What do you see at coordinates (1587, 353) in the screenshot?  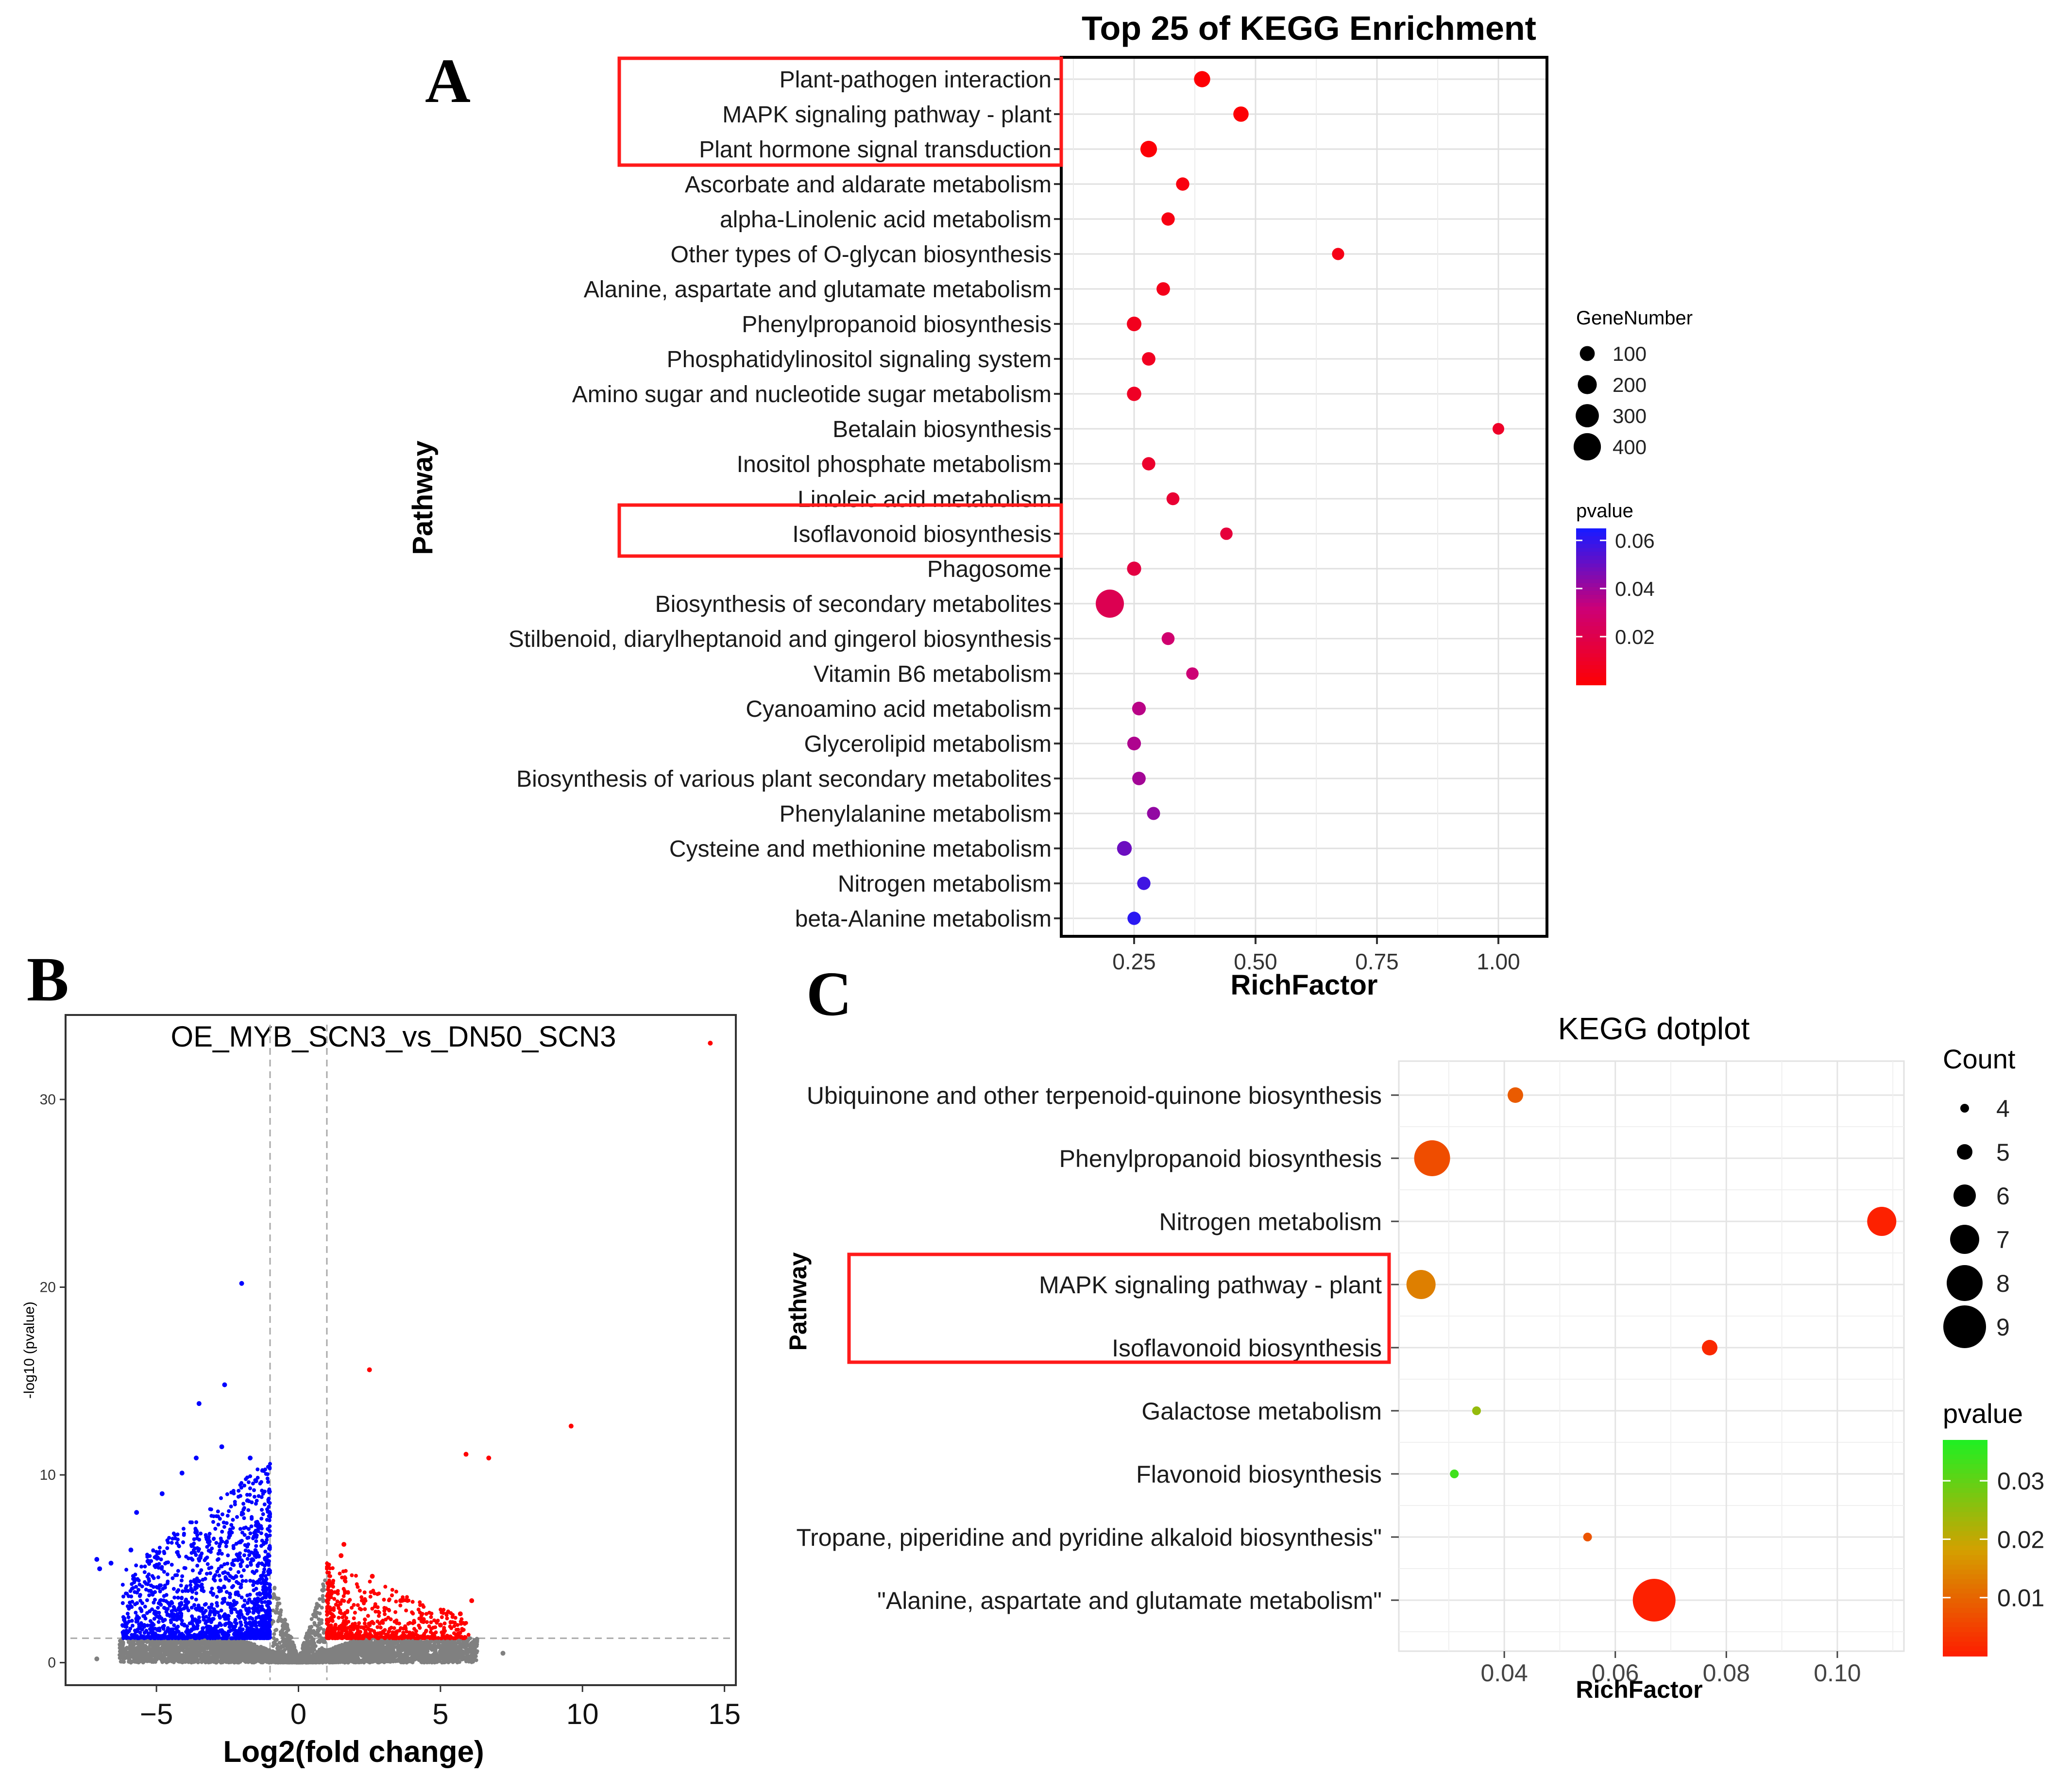 I see `a-size-legend-dot` at bounding box center [1587, 353].